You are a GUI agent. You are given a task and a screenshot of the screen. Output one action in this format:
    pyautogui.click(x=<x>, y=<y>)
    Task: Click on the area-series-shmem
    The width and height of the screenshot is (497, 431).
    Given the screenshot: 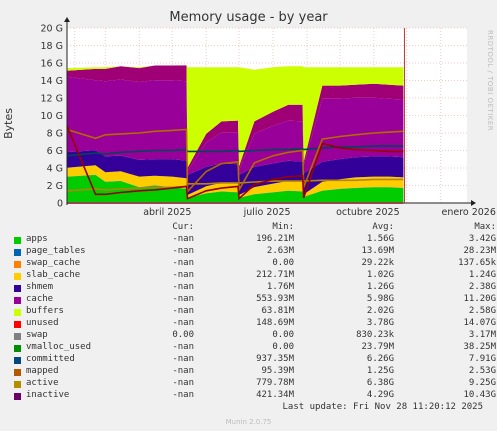 What is the action you would take?
    pyautogui.click(x=235, y=172)
    